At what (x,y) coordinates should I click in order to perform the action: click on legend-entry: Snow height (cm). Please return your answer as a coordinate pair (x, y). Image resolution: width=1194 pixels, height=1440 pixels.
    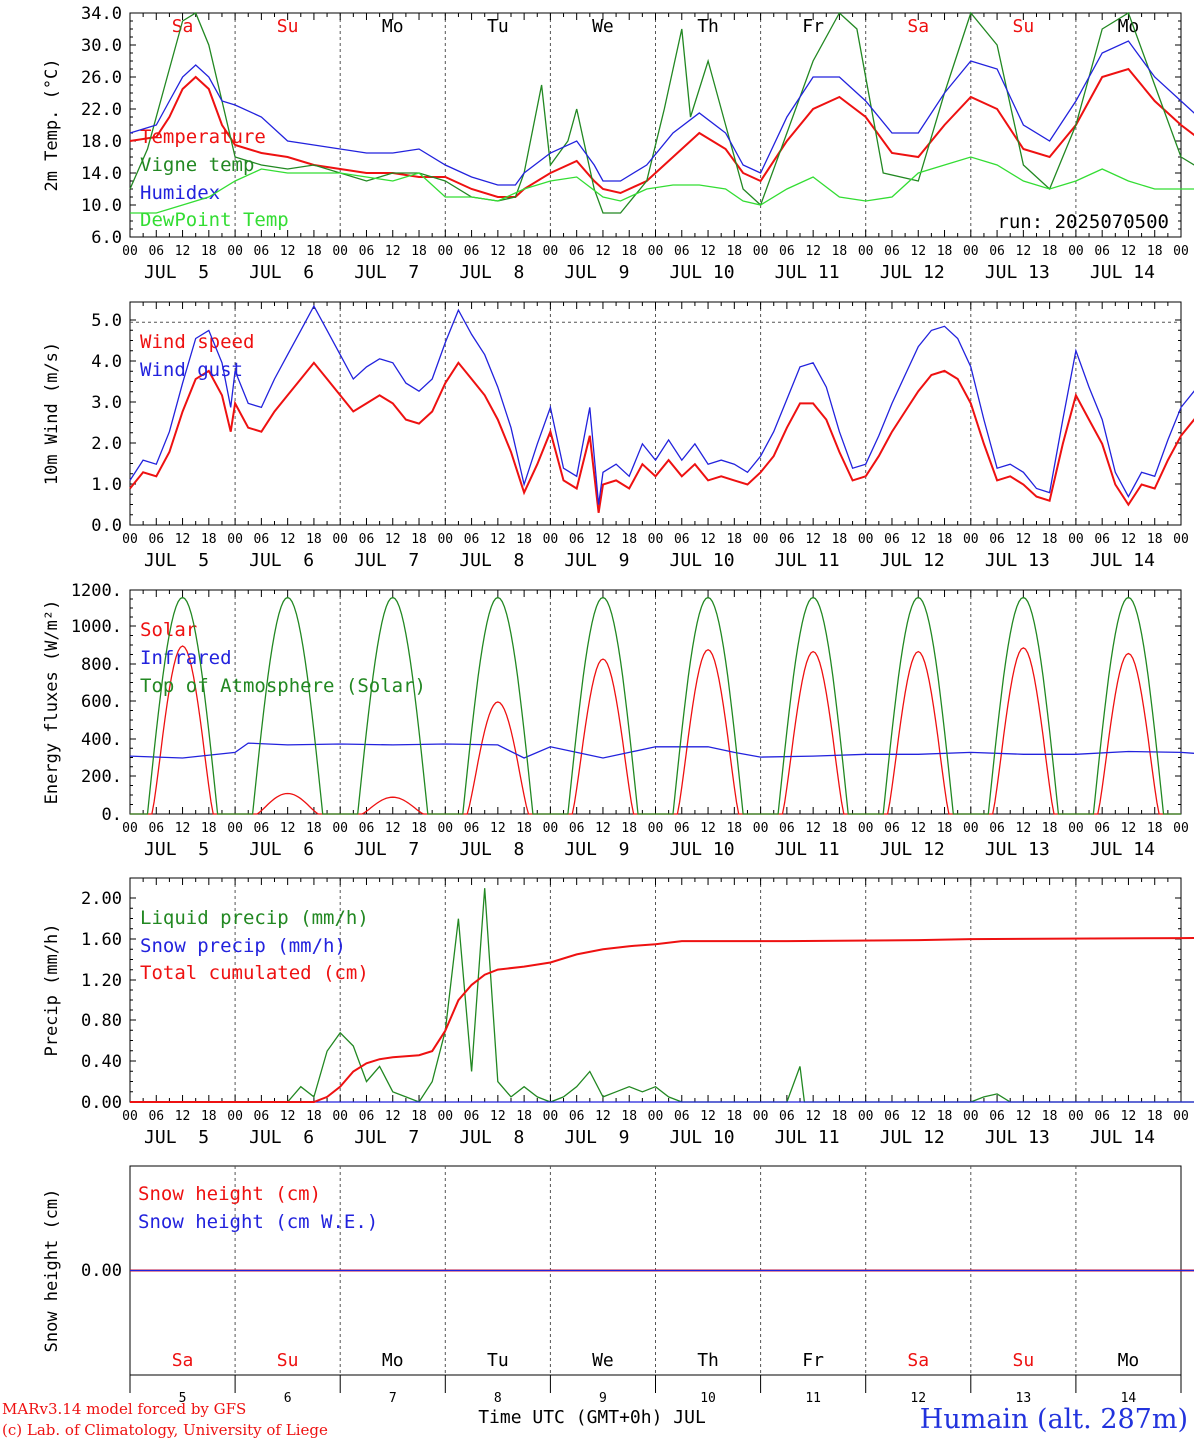
    Looking at the image, I should click on (229, 1194).